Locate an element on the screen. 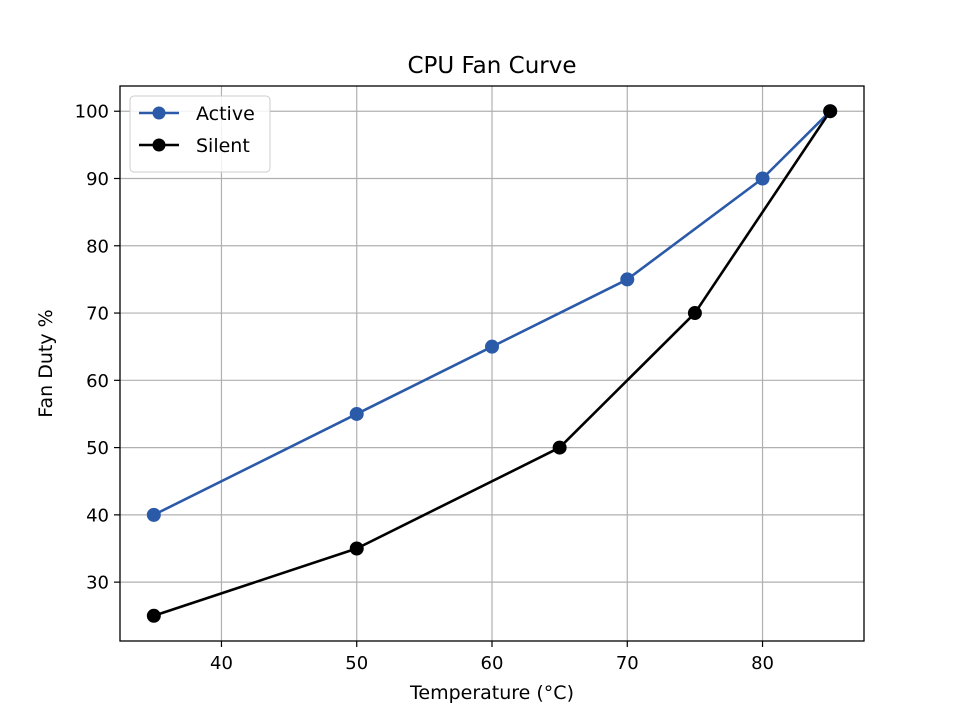 The image size is (960, 720). y-tick-label: 100 is located at coordinates (92, 112).